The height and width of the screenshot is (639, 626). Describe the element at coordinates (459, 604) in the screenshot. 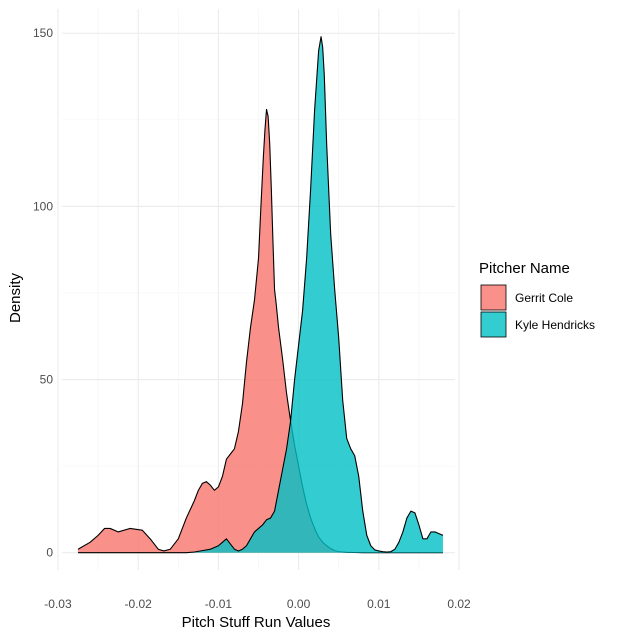

I see `x-tick-label: 0.02` at that location.